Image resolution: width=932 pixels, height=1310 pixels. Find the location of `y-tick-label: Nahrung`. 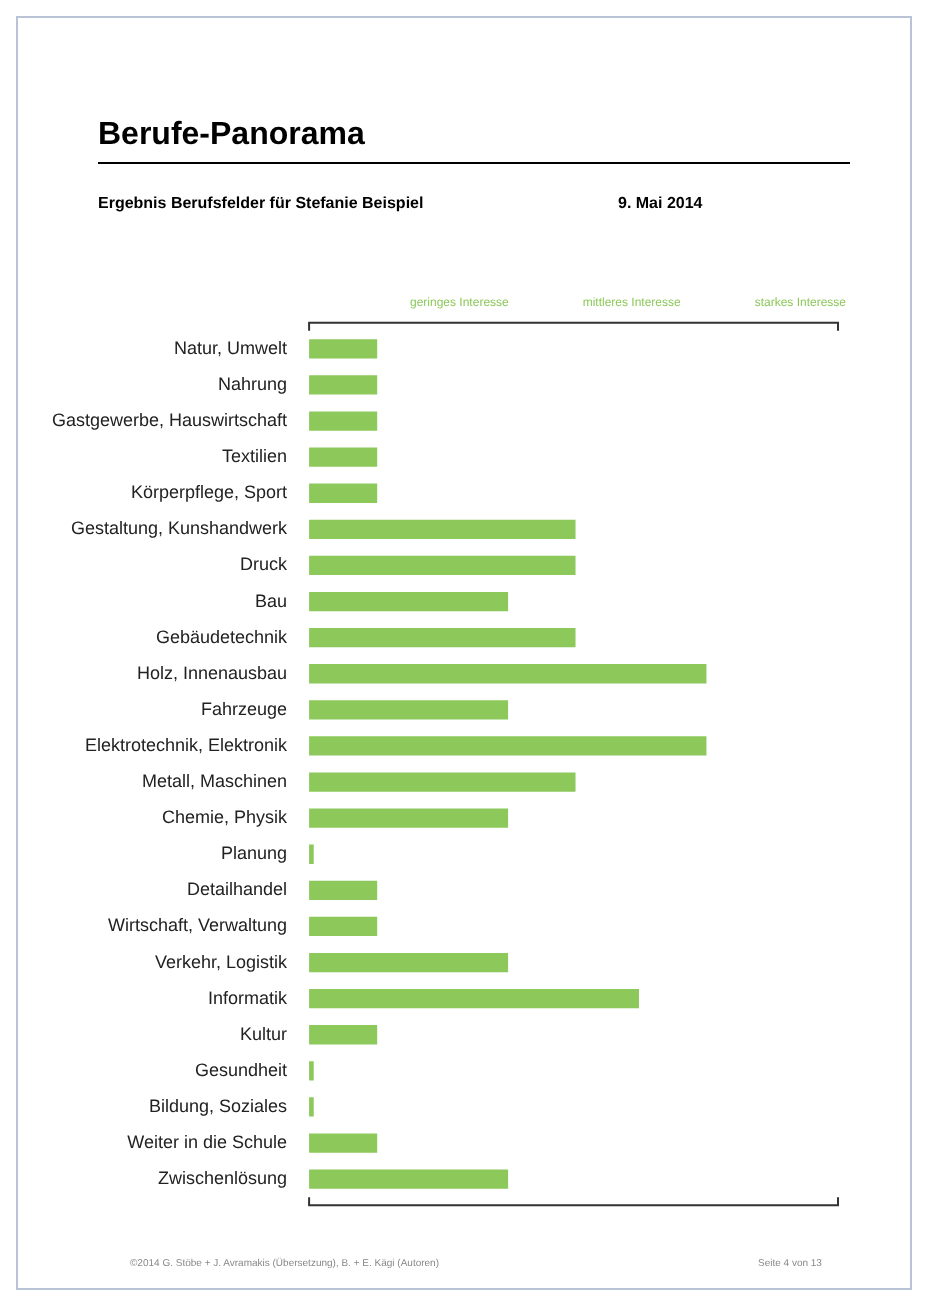

y-tick-label: Nahrung is located at coordinates (253, 383).